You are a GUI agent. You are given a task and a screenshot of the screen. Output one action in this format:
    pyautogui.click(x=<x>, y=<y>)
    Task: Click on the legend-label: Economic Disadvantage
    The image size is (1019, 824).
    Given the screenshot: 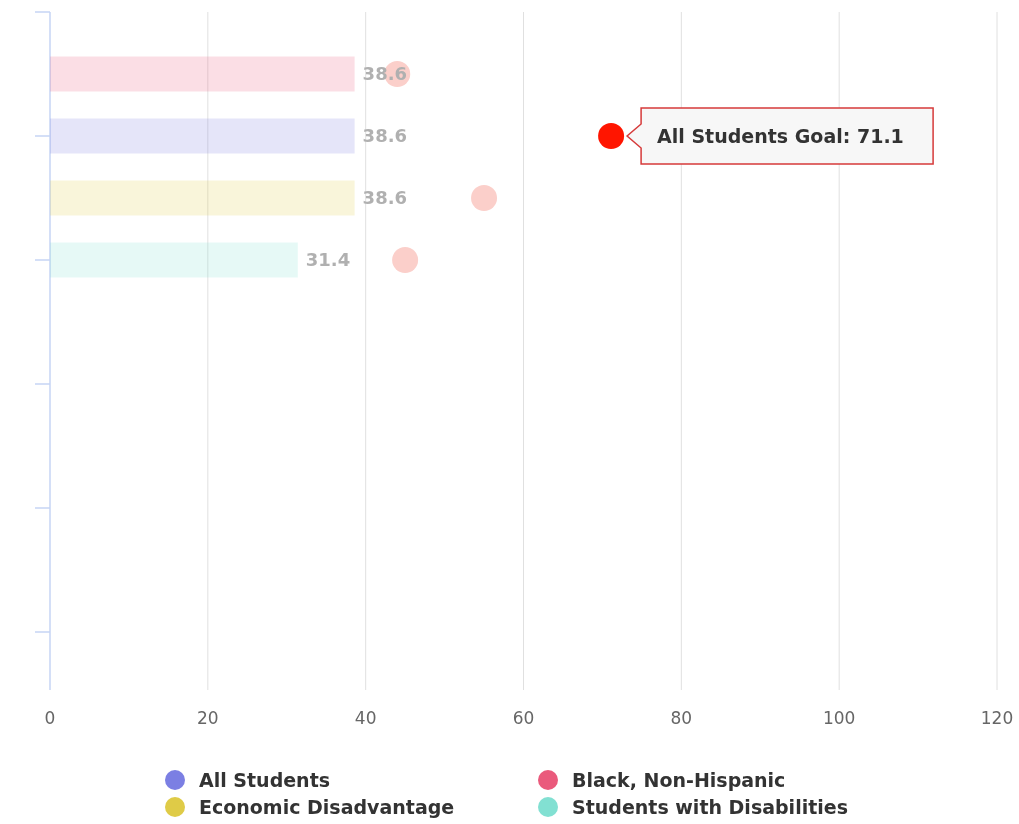 What is the action you would take?
    pyautogui.click(x=327, y=806)
    